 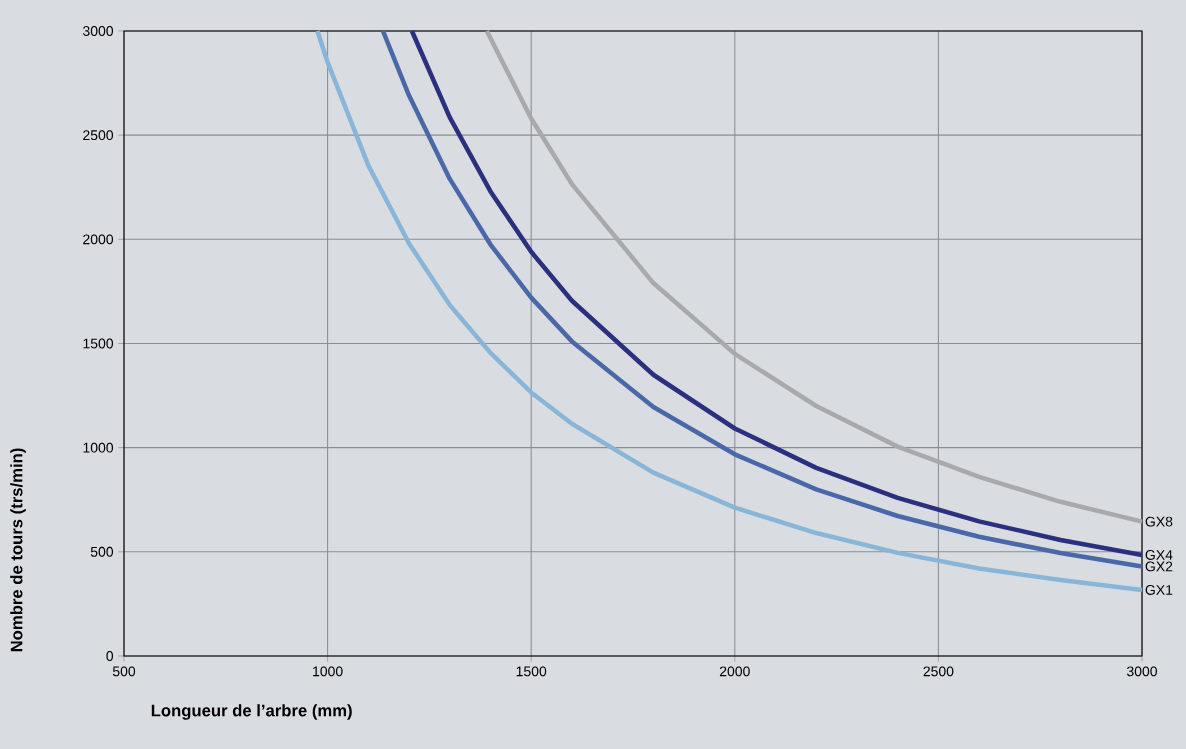 What do you see at coordinates (251, 712) in the screenshot?
I see `x-axis-title: Longueur de l’arbre (mm)` at bounding box center [251, 712].